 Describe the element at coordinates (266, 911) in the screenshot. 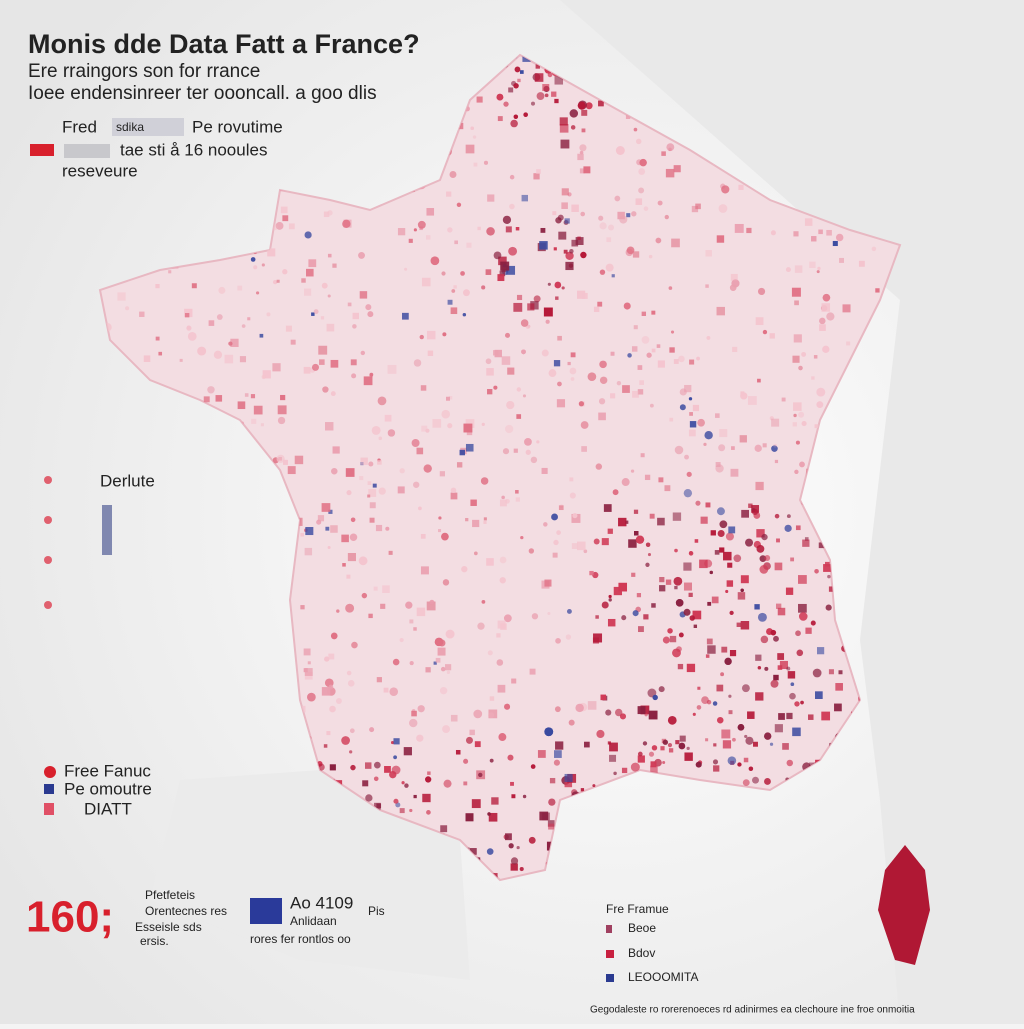

I see `legend-swatch` at that location.